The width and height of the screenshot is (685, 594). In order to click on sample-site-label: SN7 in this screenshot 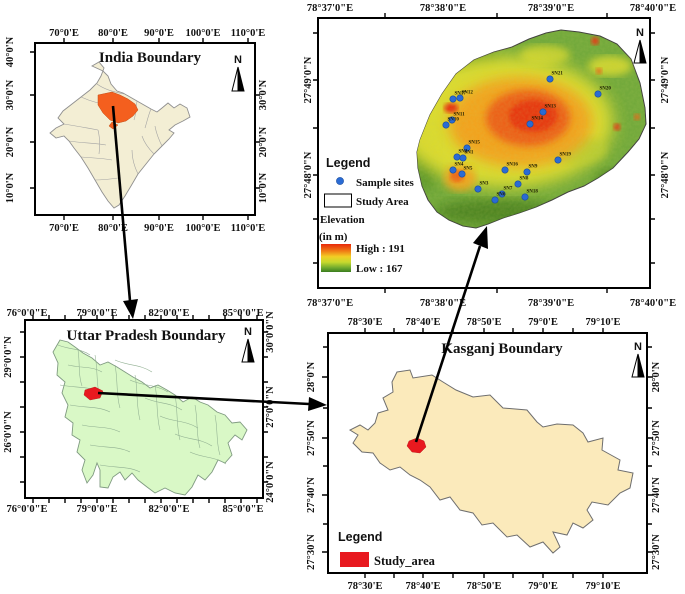, I will do `click(508, 189)`.